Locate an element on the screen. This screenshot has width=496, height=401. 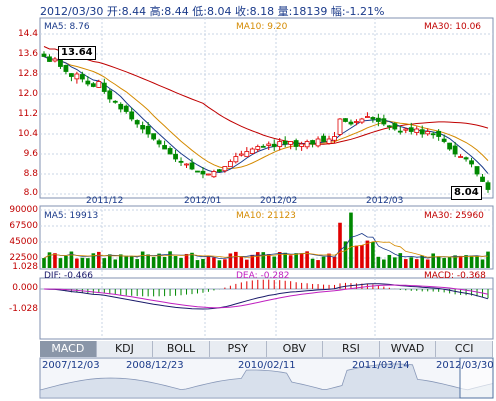
navigator-range-handle is located at coordinates (476, 378).